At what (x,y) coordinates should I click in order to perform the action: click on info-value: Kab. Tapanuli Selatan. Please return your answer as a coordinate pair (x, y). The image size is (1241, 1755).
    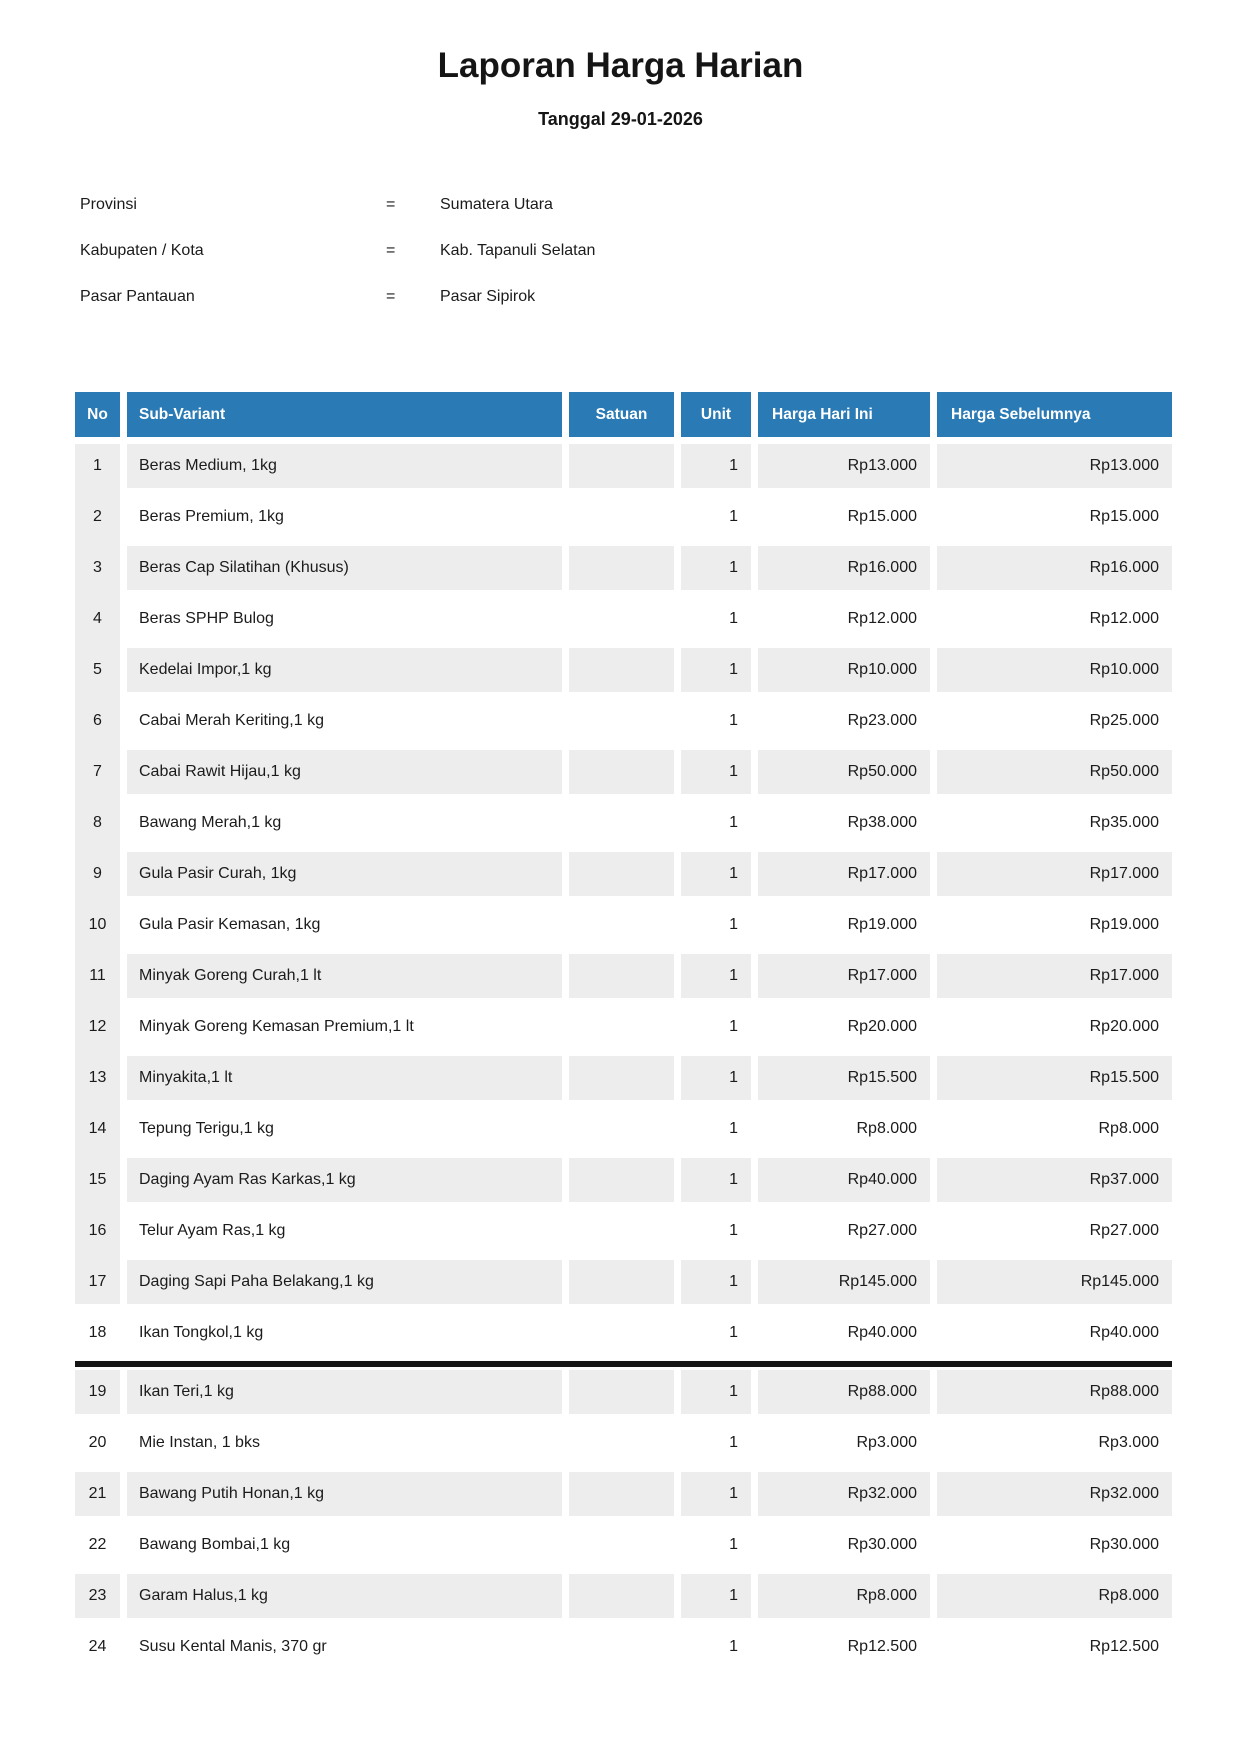
    Looking at the image, I should click on (518, 250).